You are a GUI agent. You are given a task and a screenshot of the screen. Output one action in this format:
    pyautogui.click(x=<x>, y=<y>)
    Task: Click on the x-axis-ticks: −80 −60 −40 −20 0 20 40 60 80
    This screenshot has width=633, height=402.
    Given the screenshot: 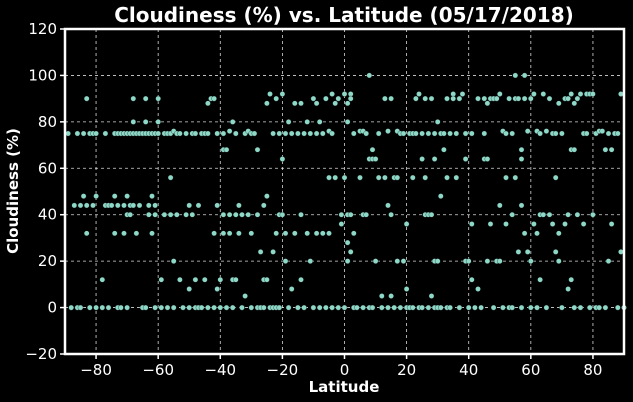 What is the action you would take?
    pyautogui.click(x=341, y=366)
    